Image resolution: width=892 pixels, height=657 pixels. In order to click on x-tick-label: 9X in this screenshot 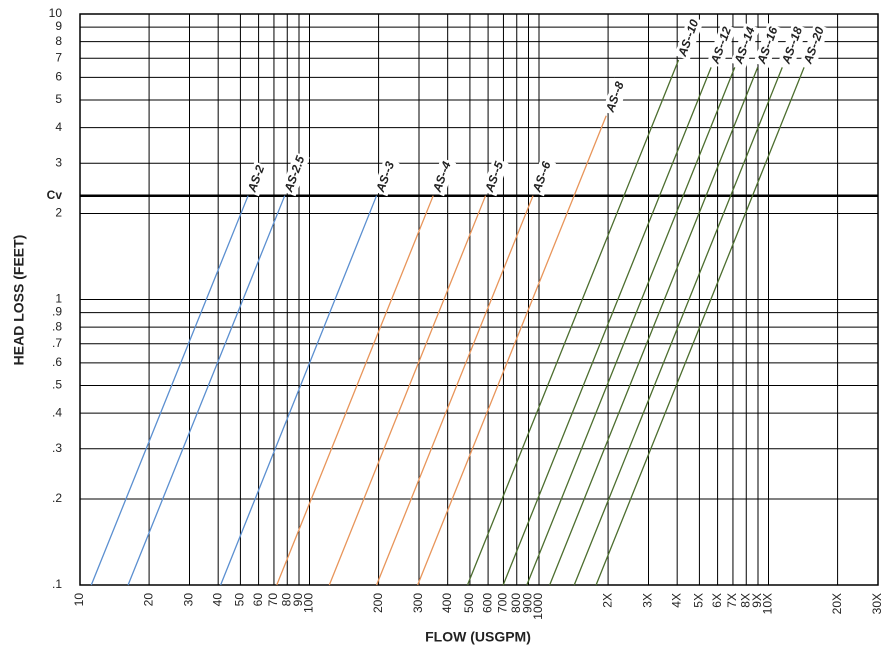, I will do `click(757, 600)`.